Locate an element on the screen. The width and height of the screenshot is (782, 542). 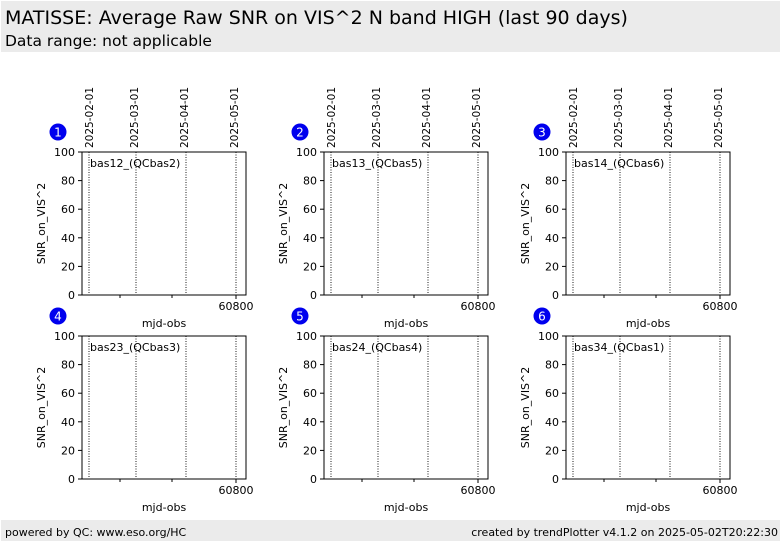
panel-number-label: 2 is located at coordinates (300, 133).